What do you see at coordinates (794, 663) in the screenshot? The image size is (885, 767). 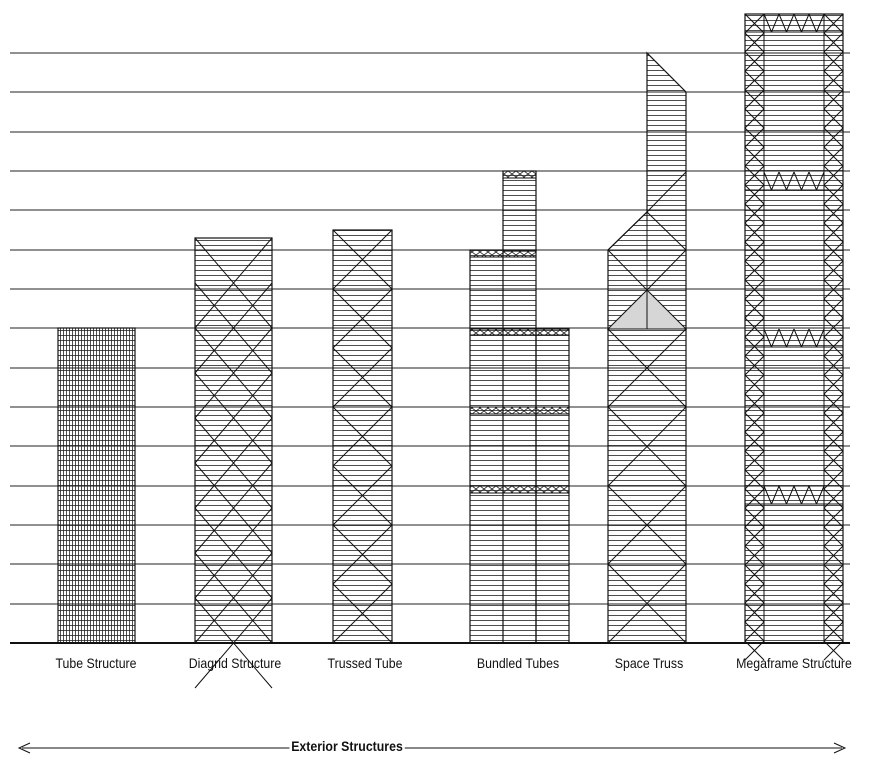 I see `label-megaframe-structure: Megaframe Structure` at bounding box center [794, 663].